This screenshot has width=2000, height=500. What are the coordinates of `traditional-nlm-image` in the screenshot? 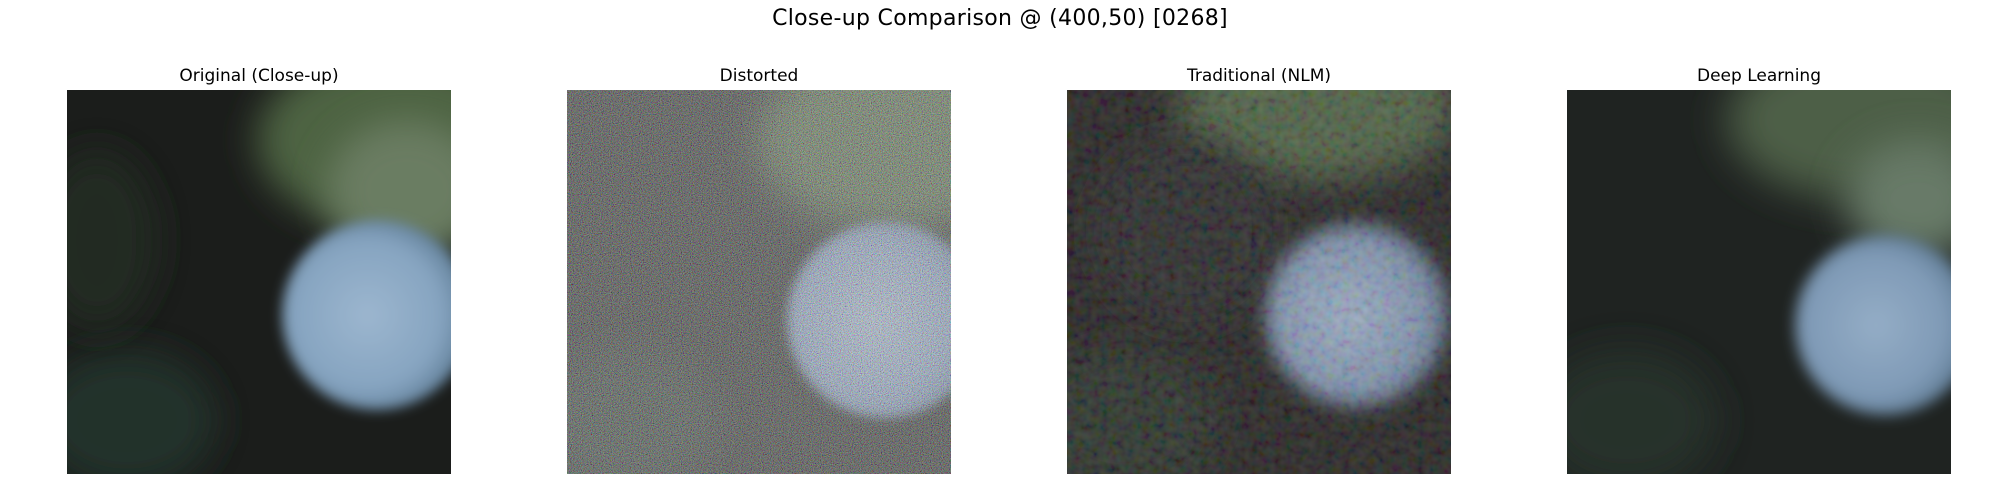 It's located at (1259, 282).